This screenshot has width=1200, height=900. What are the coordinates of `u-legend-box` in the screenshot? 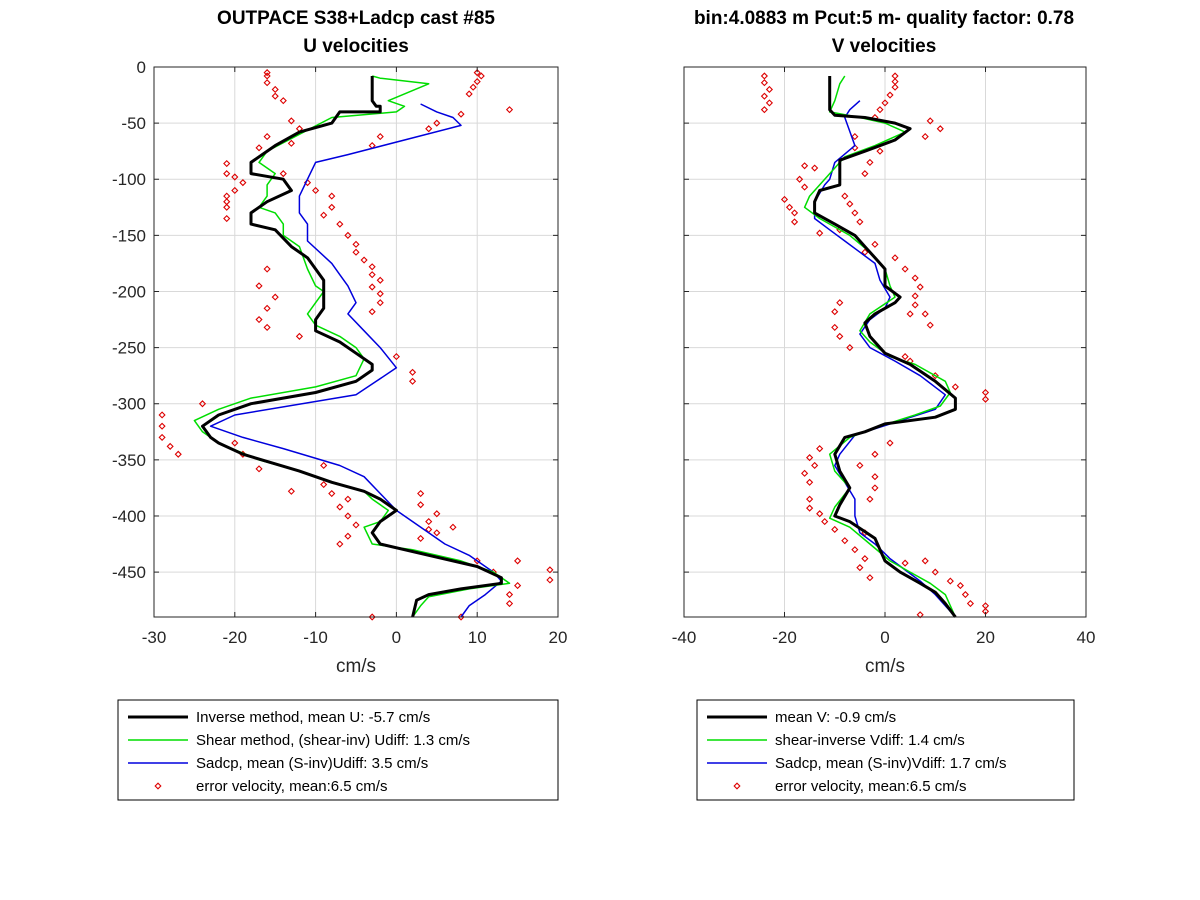 It's located at (338, 750).